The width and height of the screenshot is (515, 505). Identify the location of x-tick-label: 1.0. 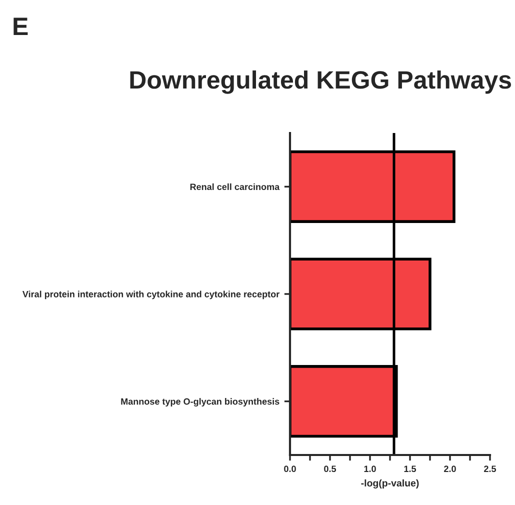
(370, 469).